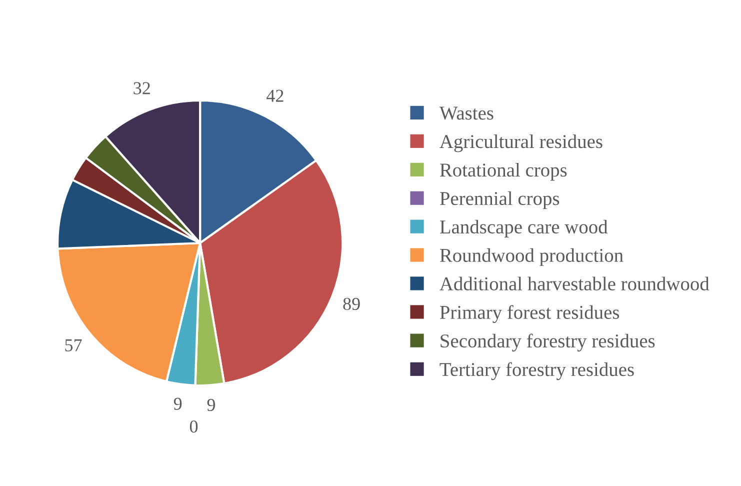 The width and height of the screenshot is (741, 486). What do you see at coordinates (142, 88) in the screenshot?
I see `data-label: 32` at bounding box center [142, 88].